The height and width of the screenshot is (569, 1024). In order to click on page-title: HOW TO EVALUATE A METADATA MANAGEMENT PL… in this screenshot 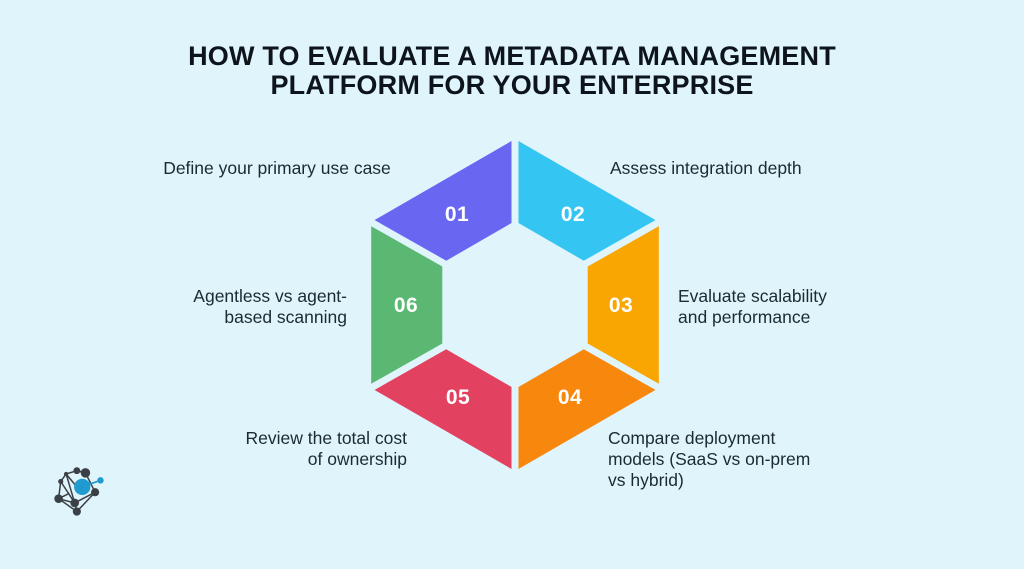, I will do `click(512, 70)`.